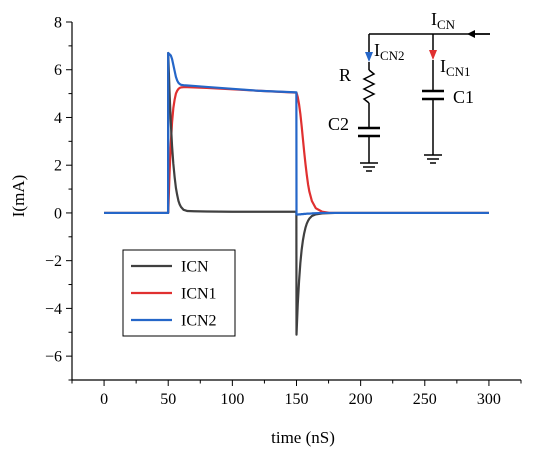  Describe the element at coordinates (489, 399) in the screenshot. I see `x-tick-label: 300` at that location.